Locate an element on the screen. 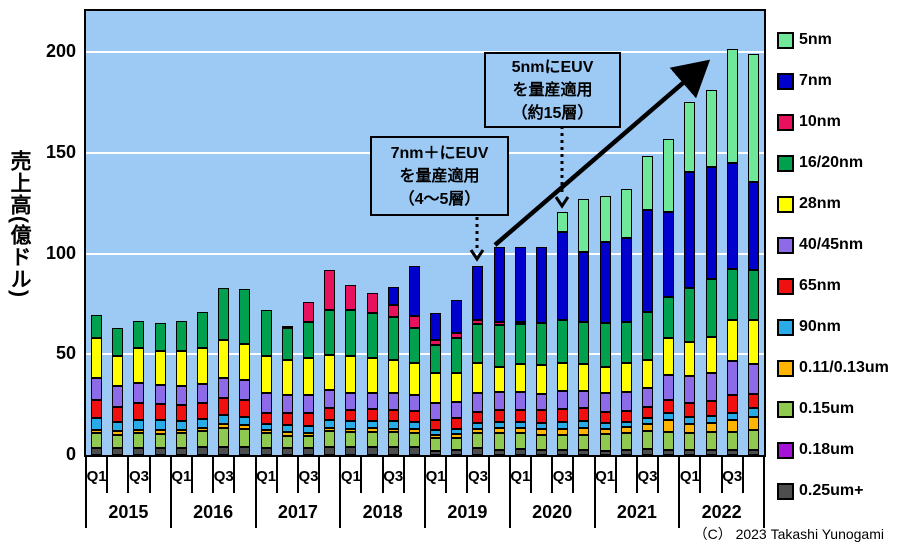 The height and width of the screenshot is (551, 900). bar-segment-2021Q4-65nm is located at coordinates (669, 407).